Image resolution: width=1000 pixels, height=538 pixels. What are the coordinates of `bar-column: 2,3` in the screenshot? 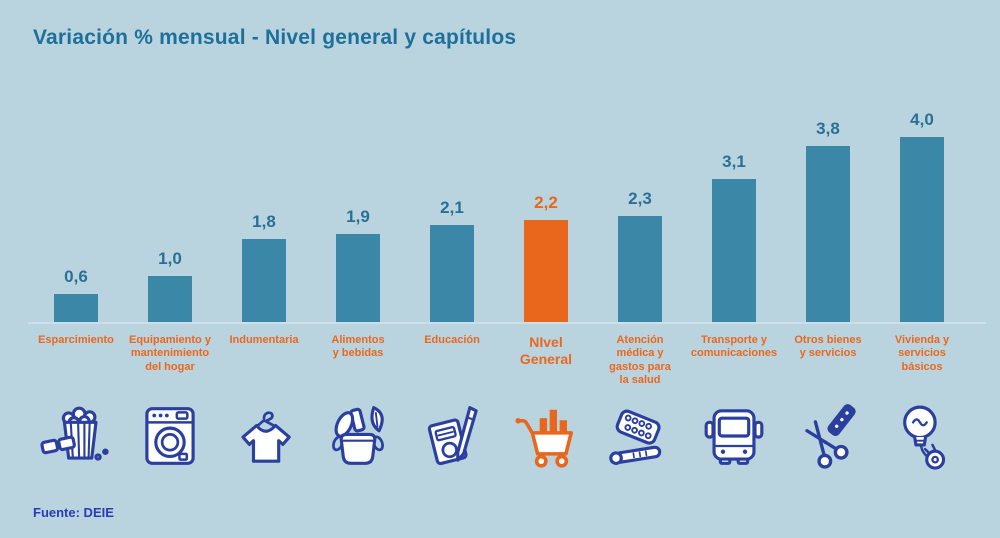 It's located at (640, 208).